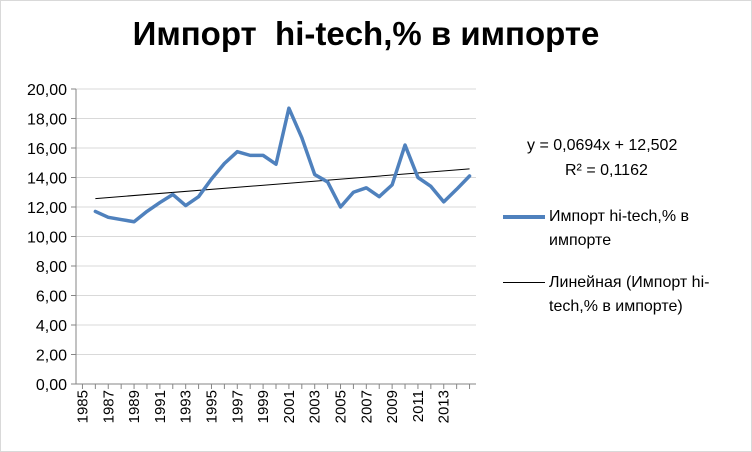 This screenshot has width=752, height=452. What do you see at coordinates (602, 145) in the screenshot?
I see `trendline-equation: y = 0,0694x + 12,502` at bounding box center [602, 145].